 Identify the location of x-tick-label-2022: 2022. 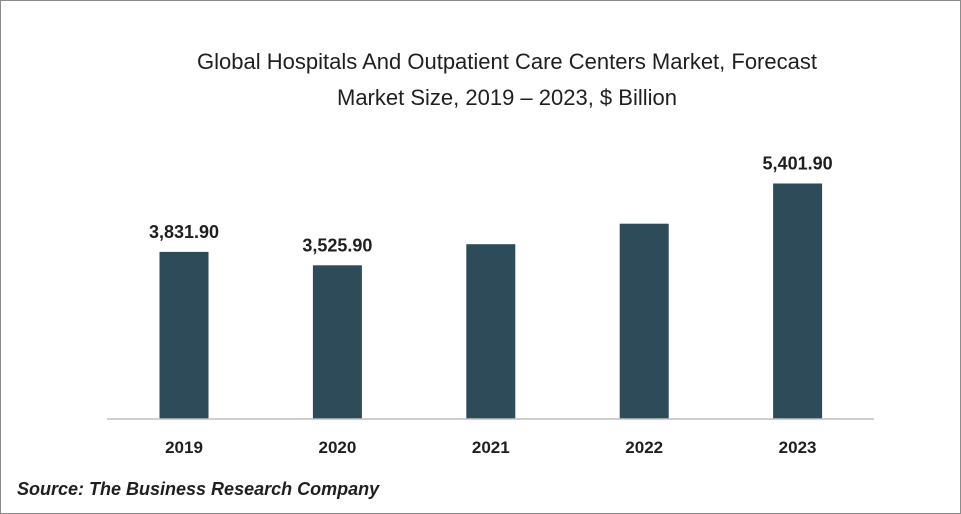
(644, 447).